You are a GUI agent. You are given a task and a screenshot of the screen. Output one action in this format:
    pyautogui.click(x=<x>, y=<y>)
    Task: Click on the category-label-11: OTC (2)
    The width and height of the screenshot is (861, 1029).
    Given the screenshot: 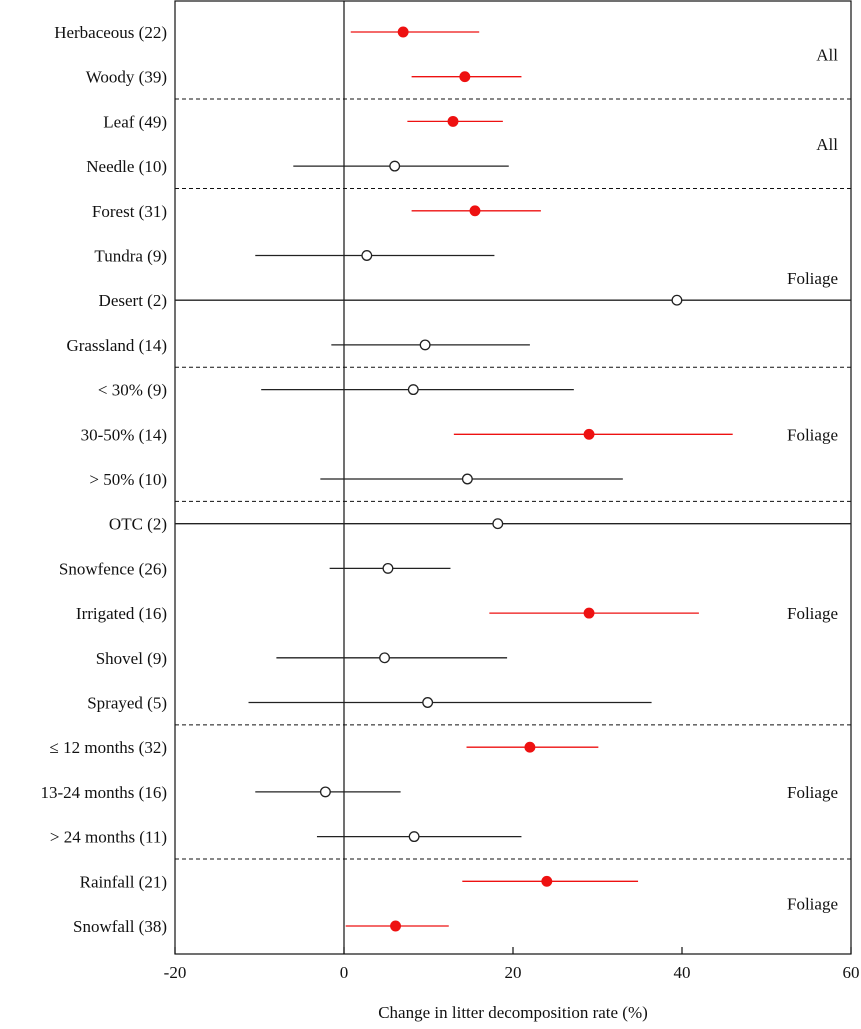 What is the action you would take?
    pyautogui.click(x=138, y=524)
    